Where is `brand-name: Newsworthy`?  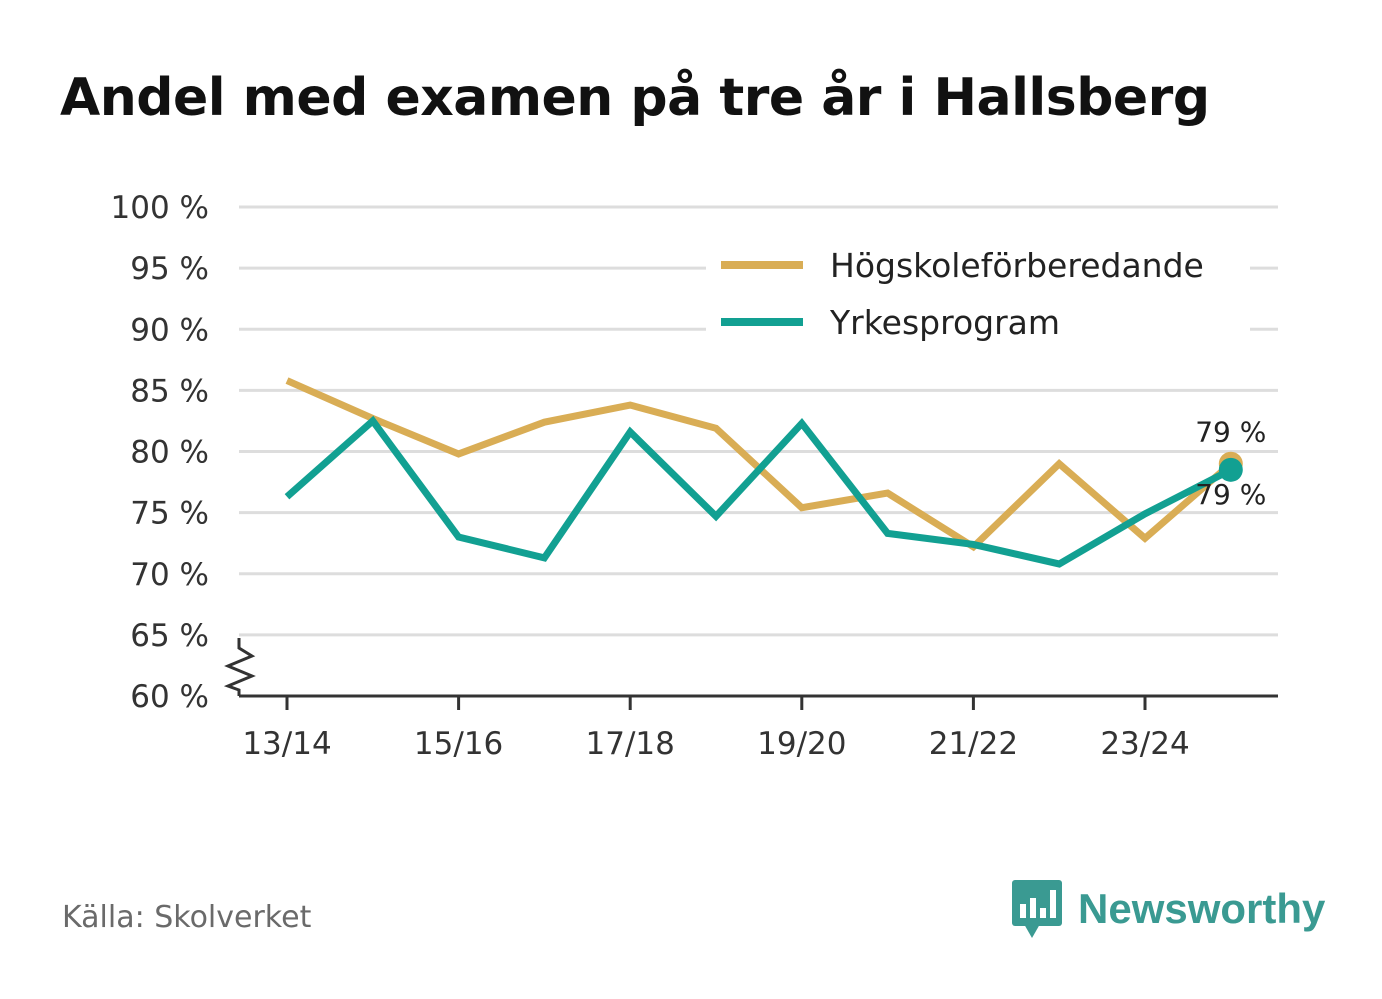
brand-name: Newsworthy is located at coordinates (1202, 908).